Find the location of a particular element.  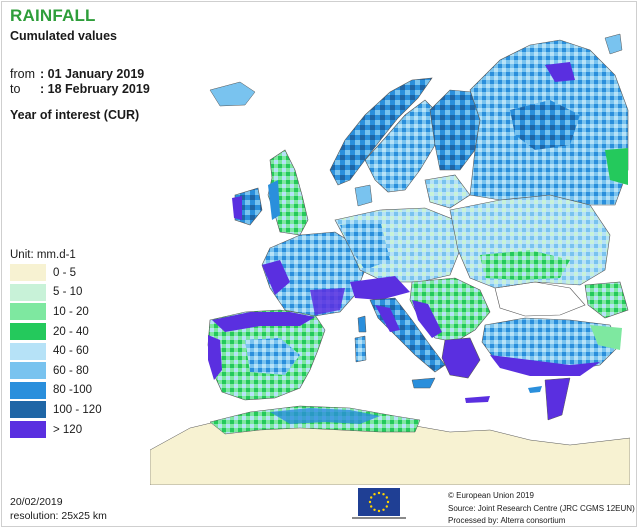

gb-west-wet is located at coordinates (274, 200).